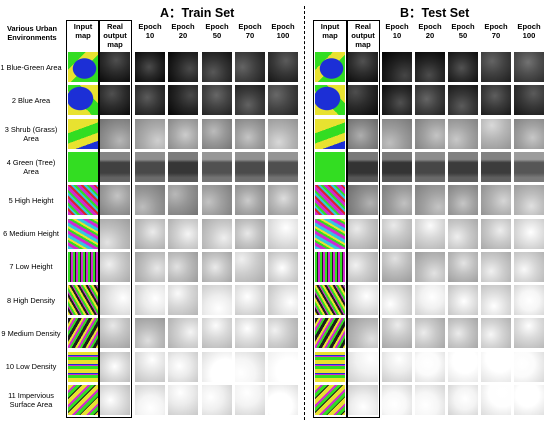 The width and height of the screenshot is (550, 423). I want to click on train-set-title: A：Train Set, so click(197, 13).